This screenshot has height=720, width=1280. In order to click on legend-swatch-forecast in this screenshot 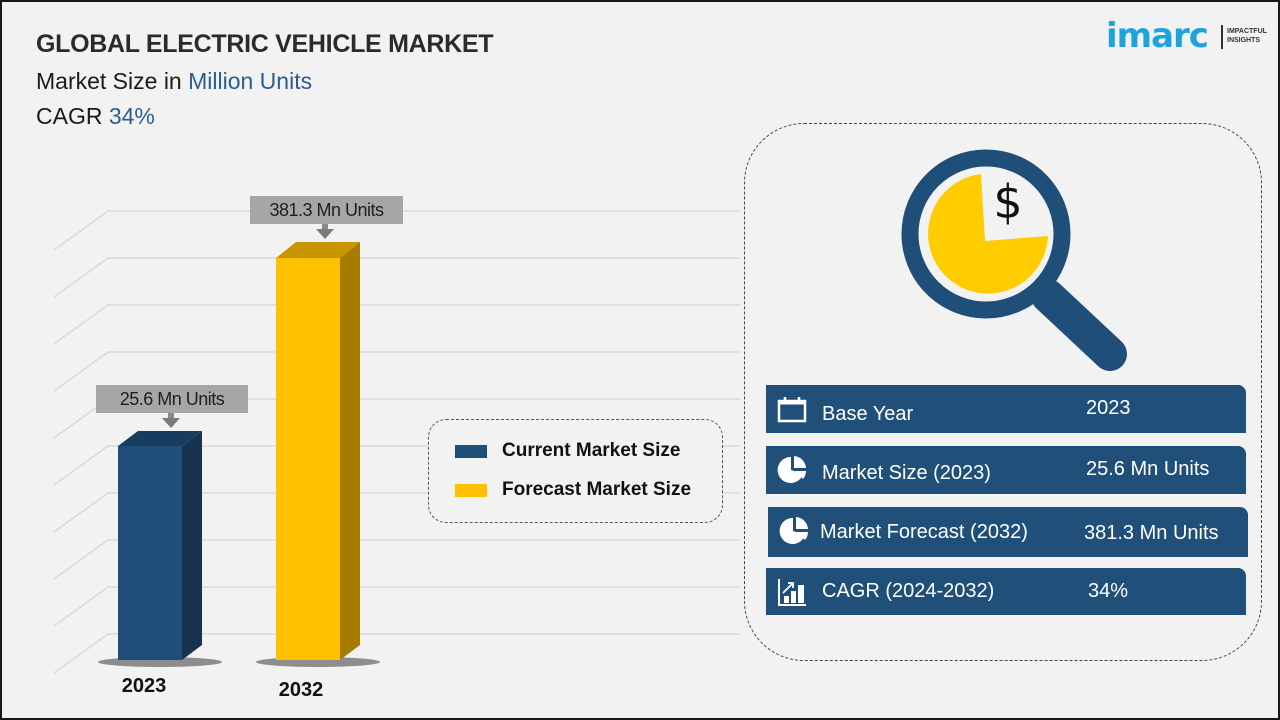, I will do `click(471, 490)`.